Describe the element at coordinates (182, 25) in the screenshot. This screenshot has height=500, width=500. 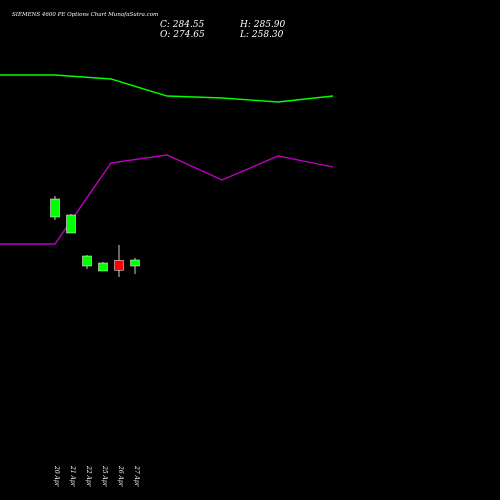
I see `close-value: C: 284.55` at that location.